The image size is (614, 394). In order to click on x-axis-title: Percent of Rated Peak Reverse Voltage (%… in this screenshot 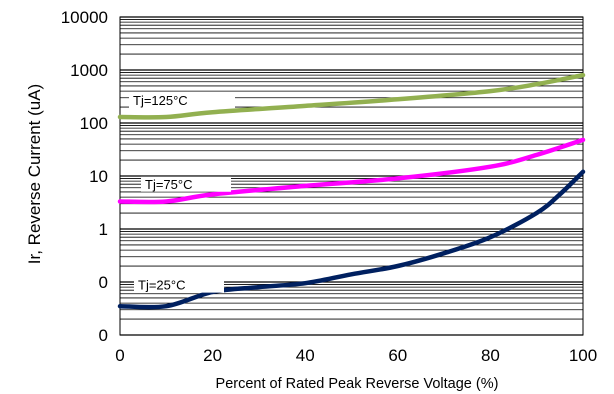, I will do `click(357, 384)`.